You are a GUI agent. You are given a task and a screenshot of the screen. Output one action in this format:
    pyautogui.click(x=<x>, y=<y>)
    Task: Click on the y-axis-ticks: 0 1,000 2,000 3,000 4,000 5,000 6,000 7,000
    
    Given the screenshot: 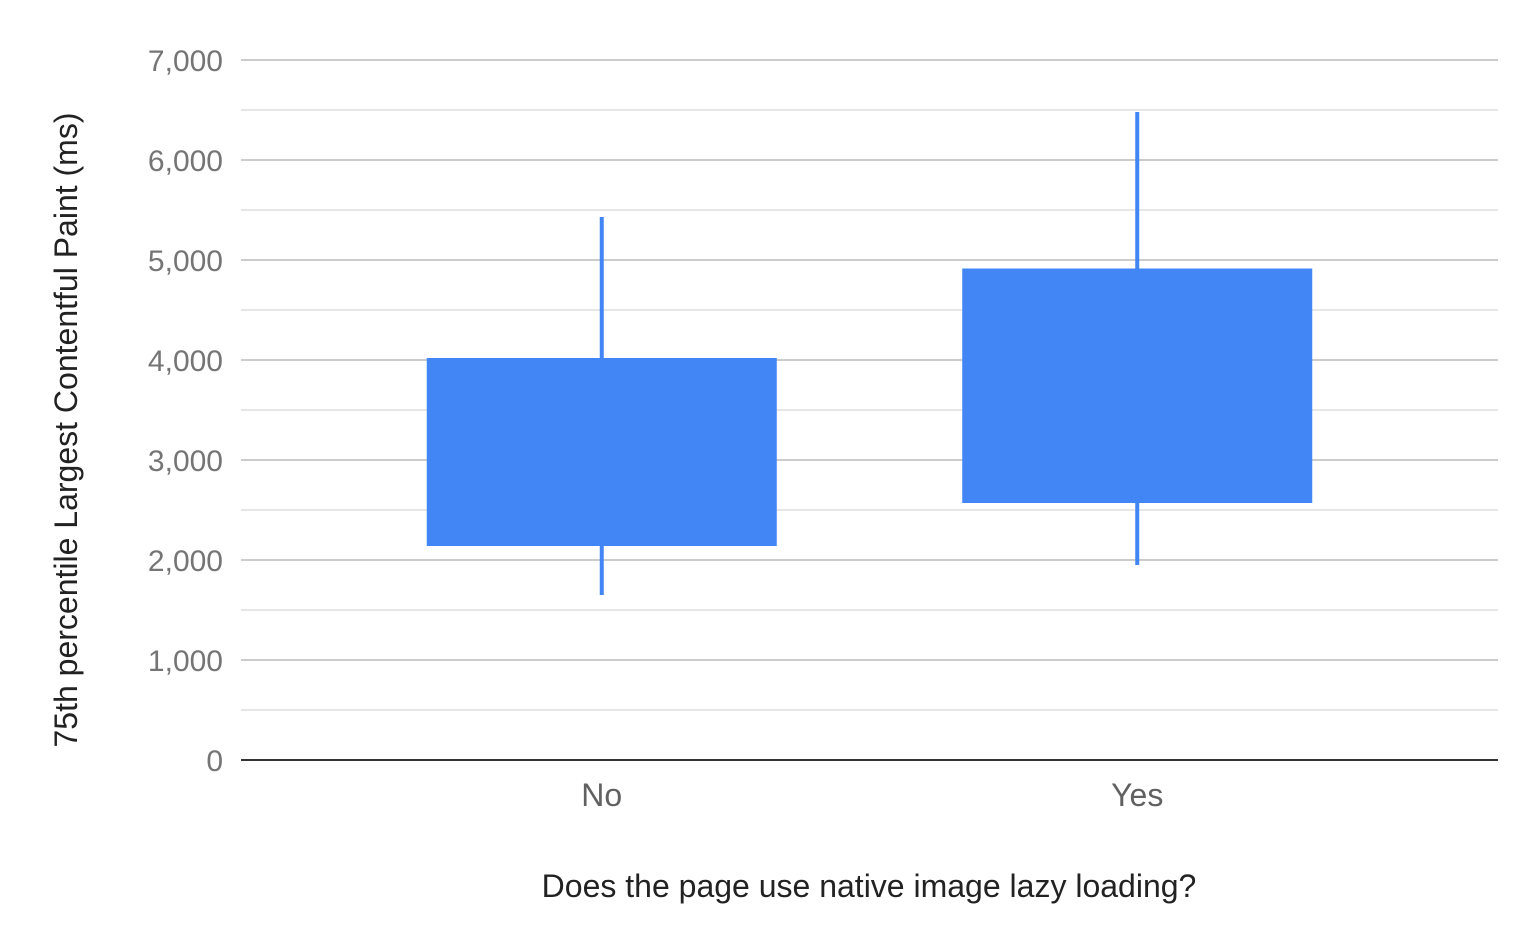 What is the action you would take?
    pyautogui.click(x=185, y=411)
    